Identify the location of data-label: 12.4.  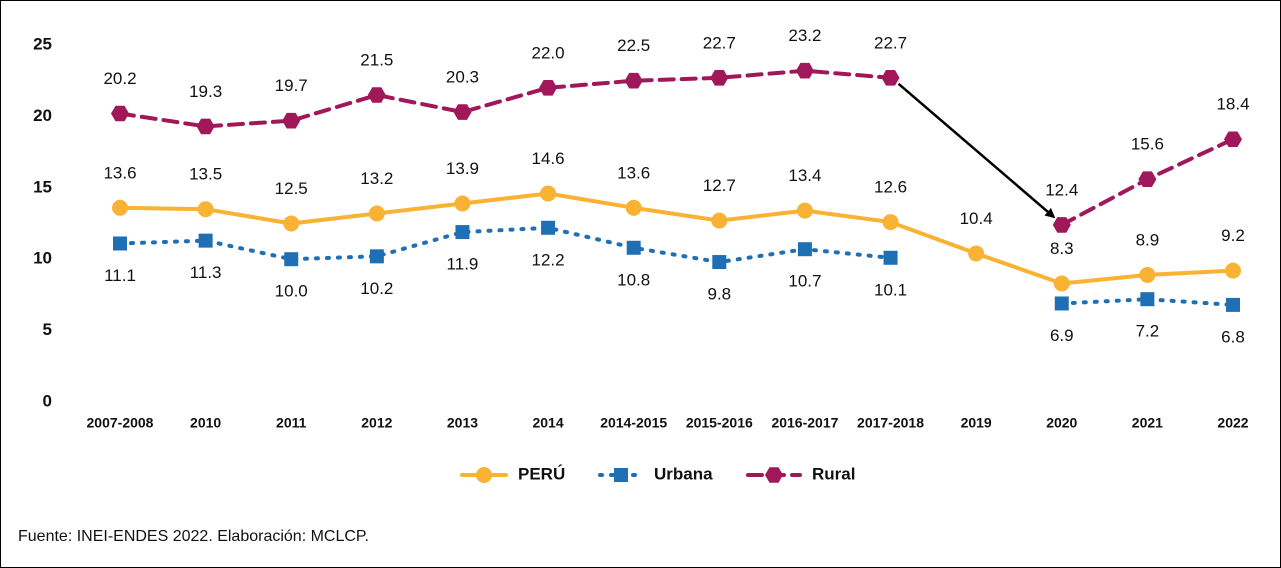
(1061, 189).